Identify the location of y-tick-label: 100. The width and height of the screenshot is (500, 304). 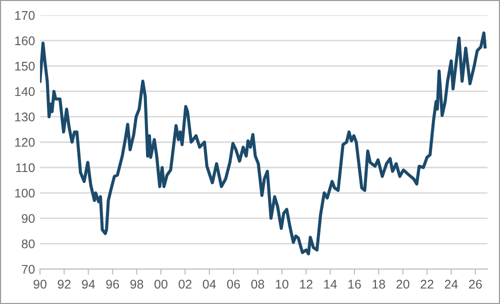
(25, 193).